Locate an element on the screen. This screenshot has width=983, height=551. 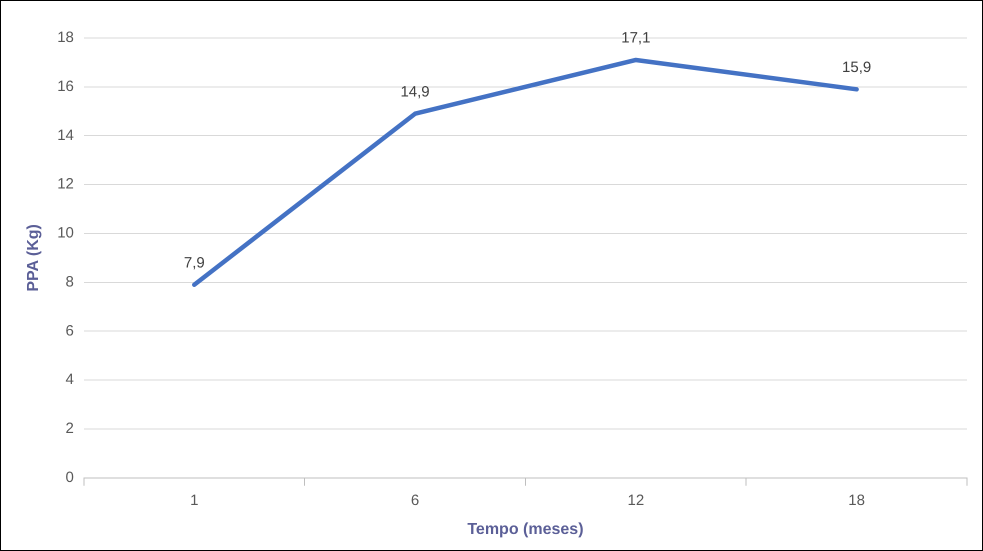
y-tick-label: 4 is located at coordinates (70, 379).